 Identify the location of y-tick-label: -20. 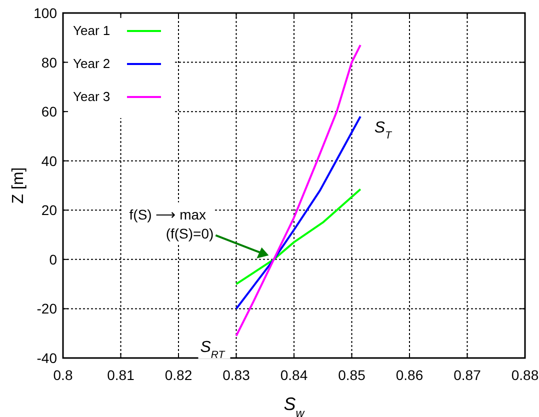
(47, 308).